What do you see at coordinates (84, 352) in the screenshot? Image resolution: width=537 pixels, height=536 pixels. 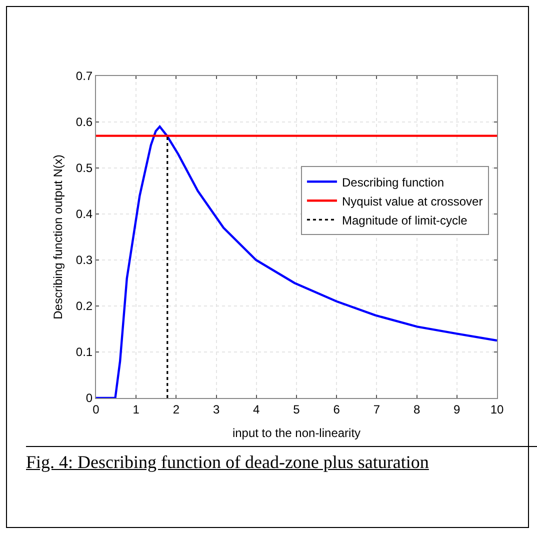 I see `y-tick-label: 0.1` at bounding box center [84, 352].